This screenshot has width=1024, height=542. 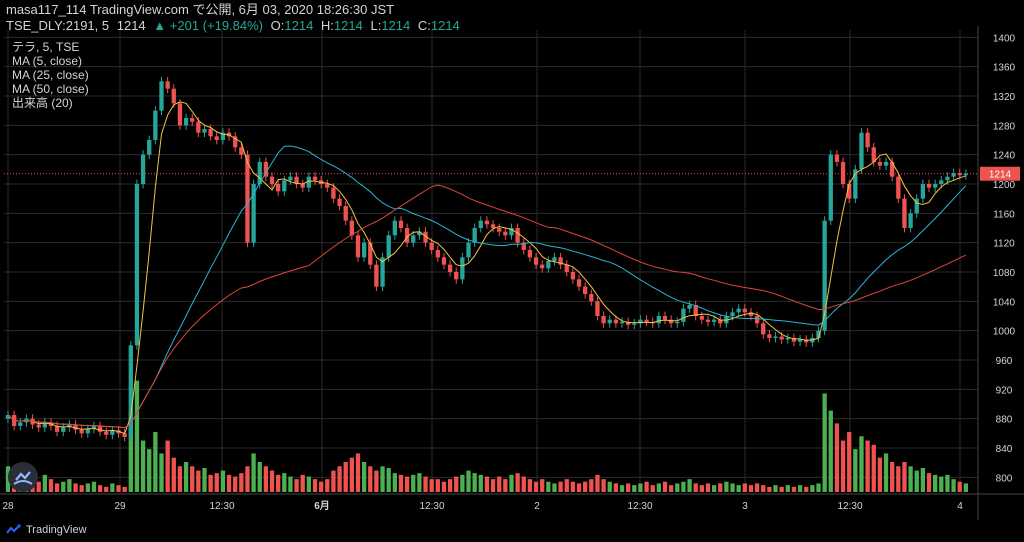 I want to click on legend-item-symbol: テラ, 5, TSE, so click(x=46, y=47).